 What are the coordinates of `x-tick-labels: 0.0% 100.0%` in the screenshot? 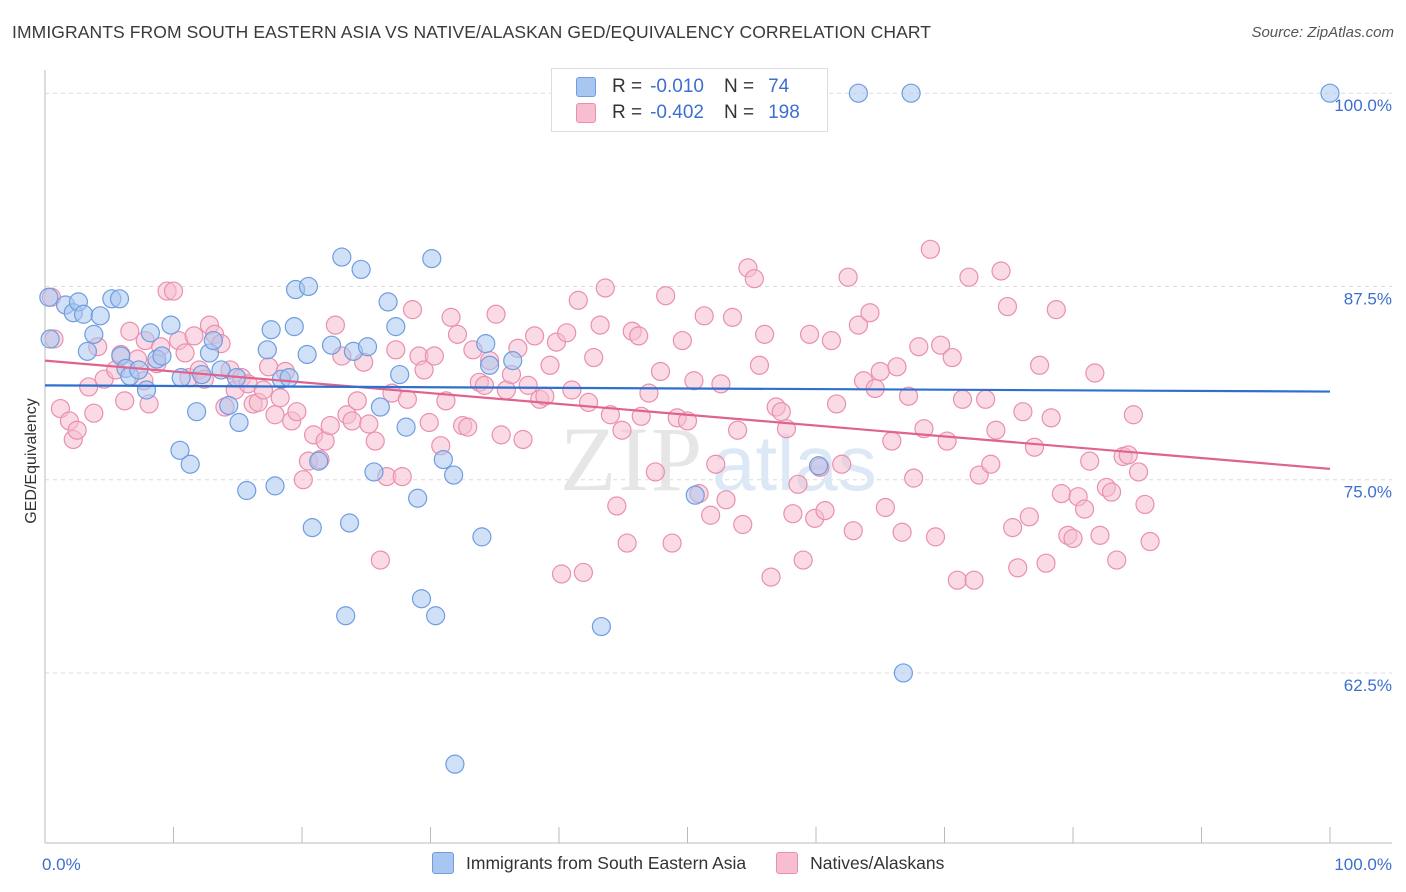 It's located at (717, 864).